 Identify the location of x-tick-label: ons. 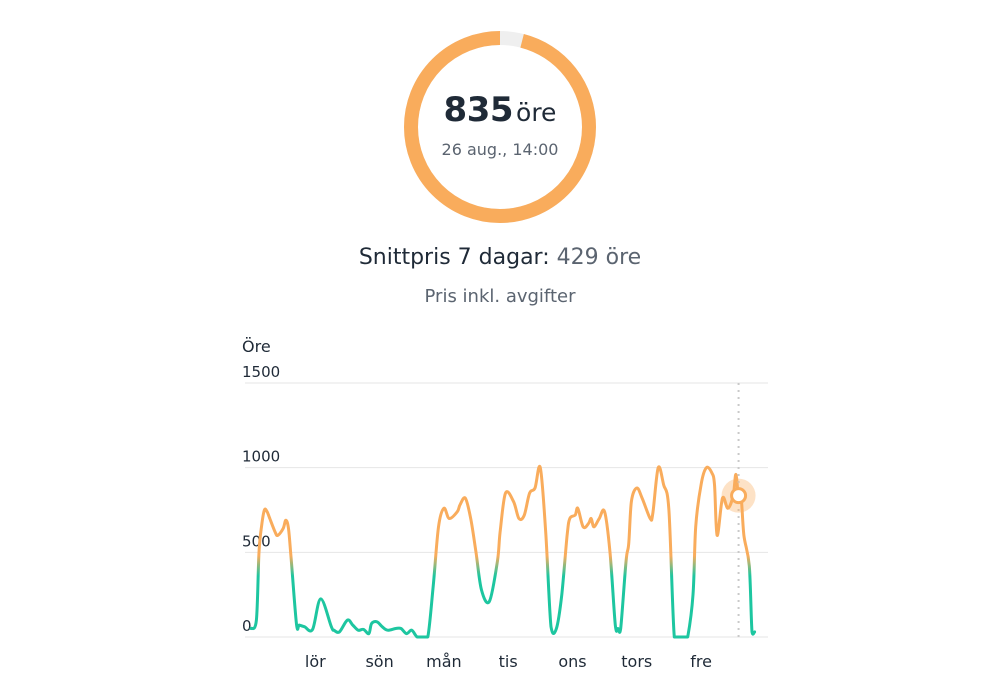
(572, 661).